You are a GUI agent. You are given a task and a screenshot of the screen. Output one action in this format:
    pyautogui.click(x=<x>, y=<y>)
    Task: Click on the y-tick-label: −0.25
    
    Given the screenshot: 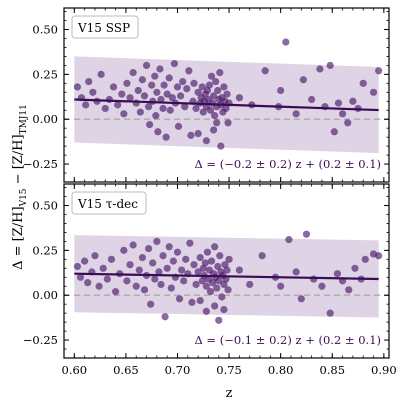 What is the action you would take?
    pyautogui.click(x=40, y=164)
    